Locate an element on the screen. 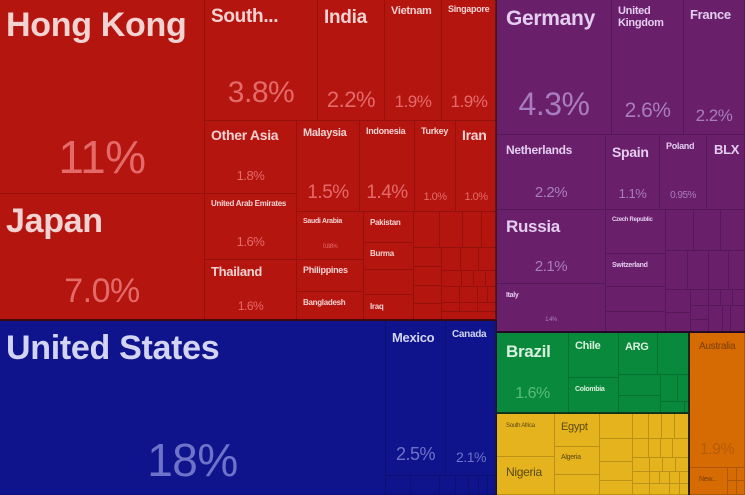  cell-australia: Australia 1.9% is located at coordinates (717, 400).